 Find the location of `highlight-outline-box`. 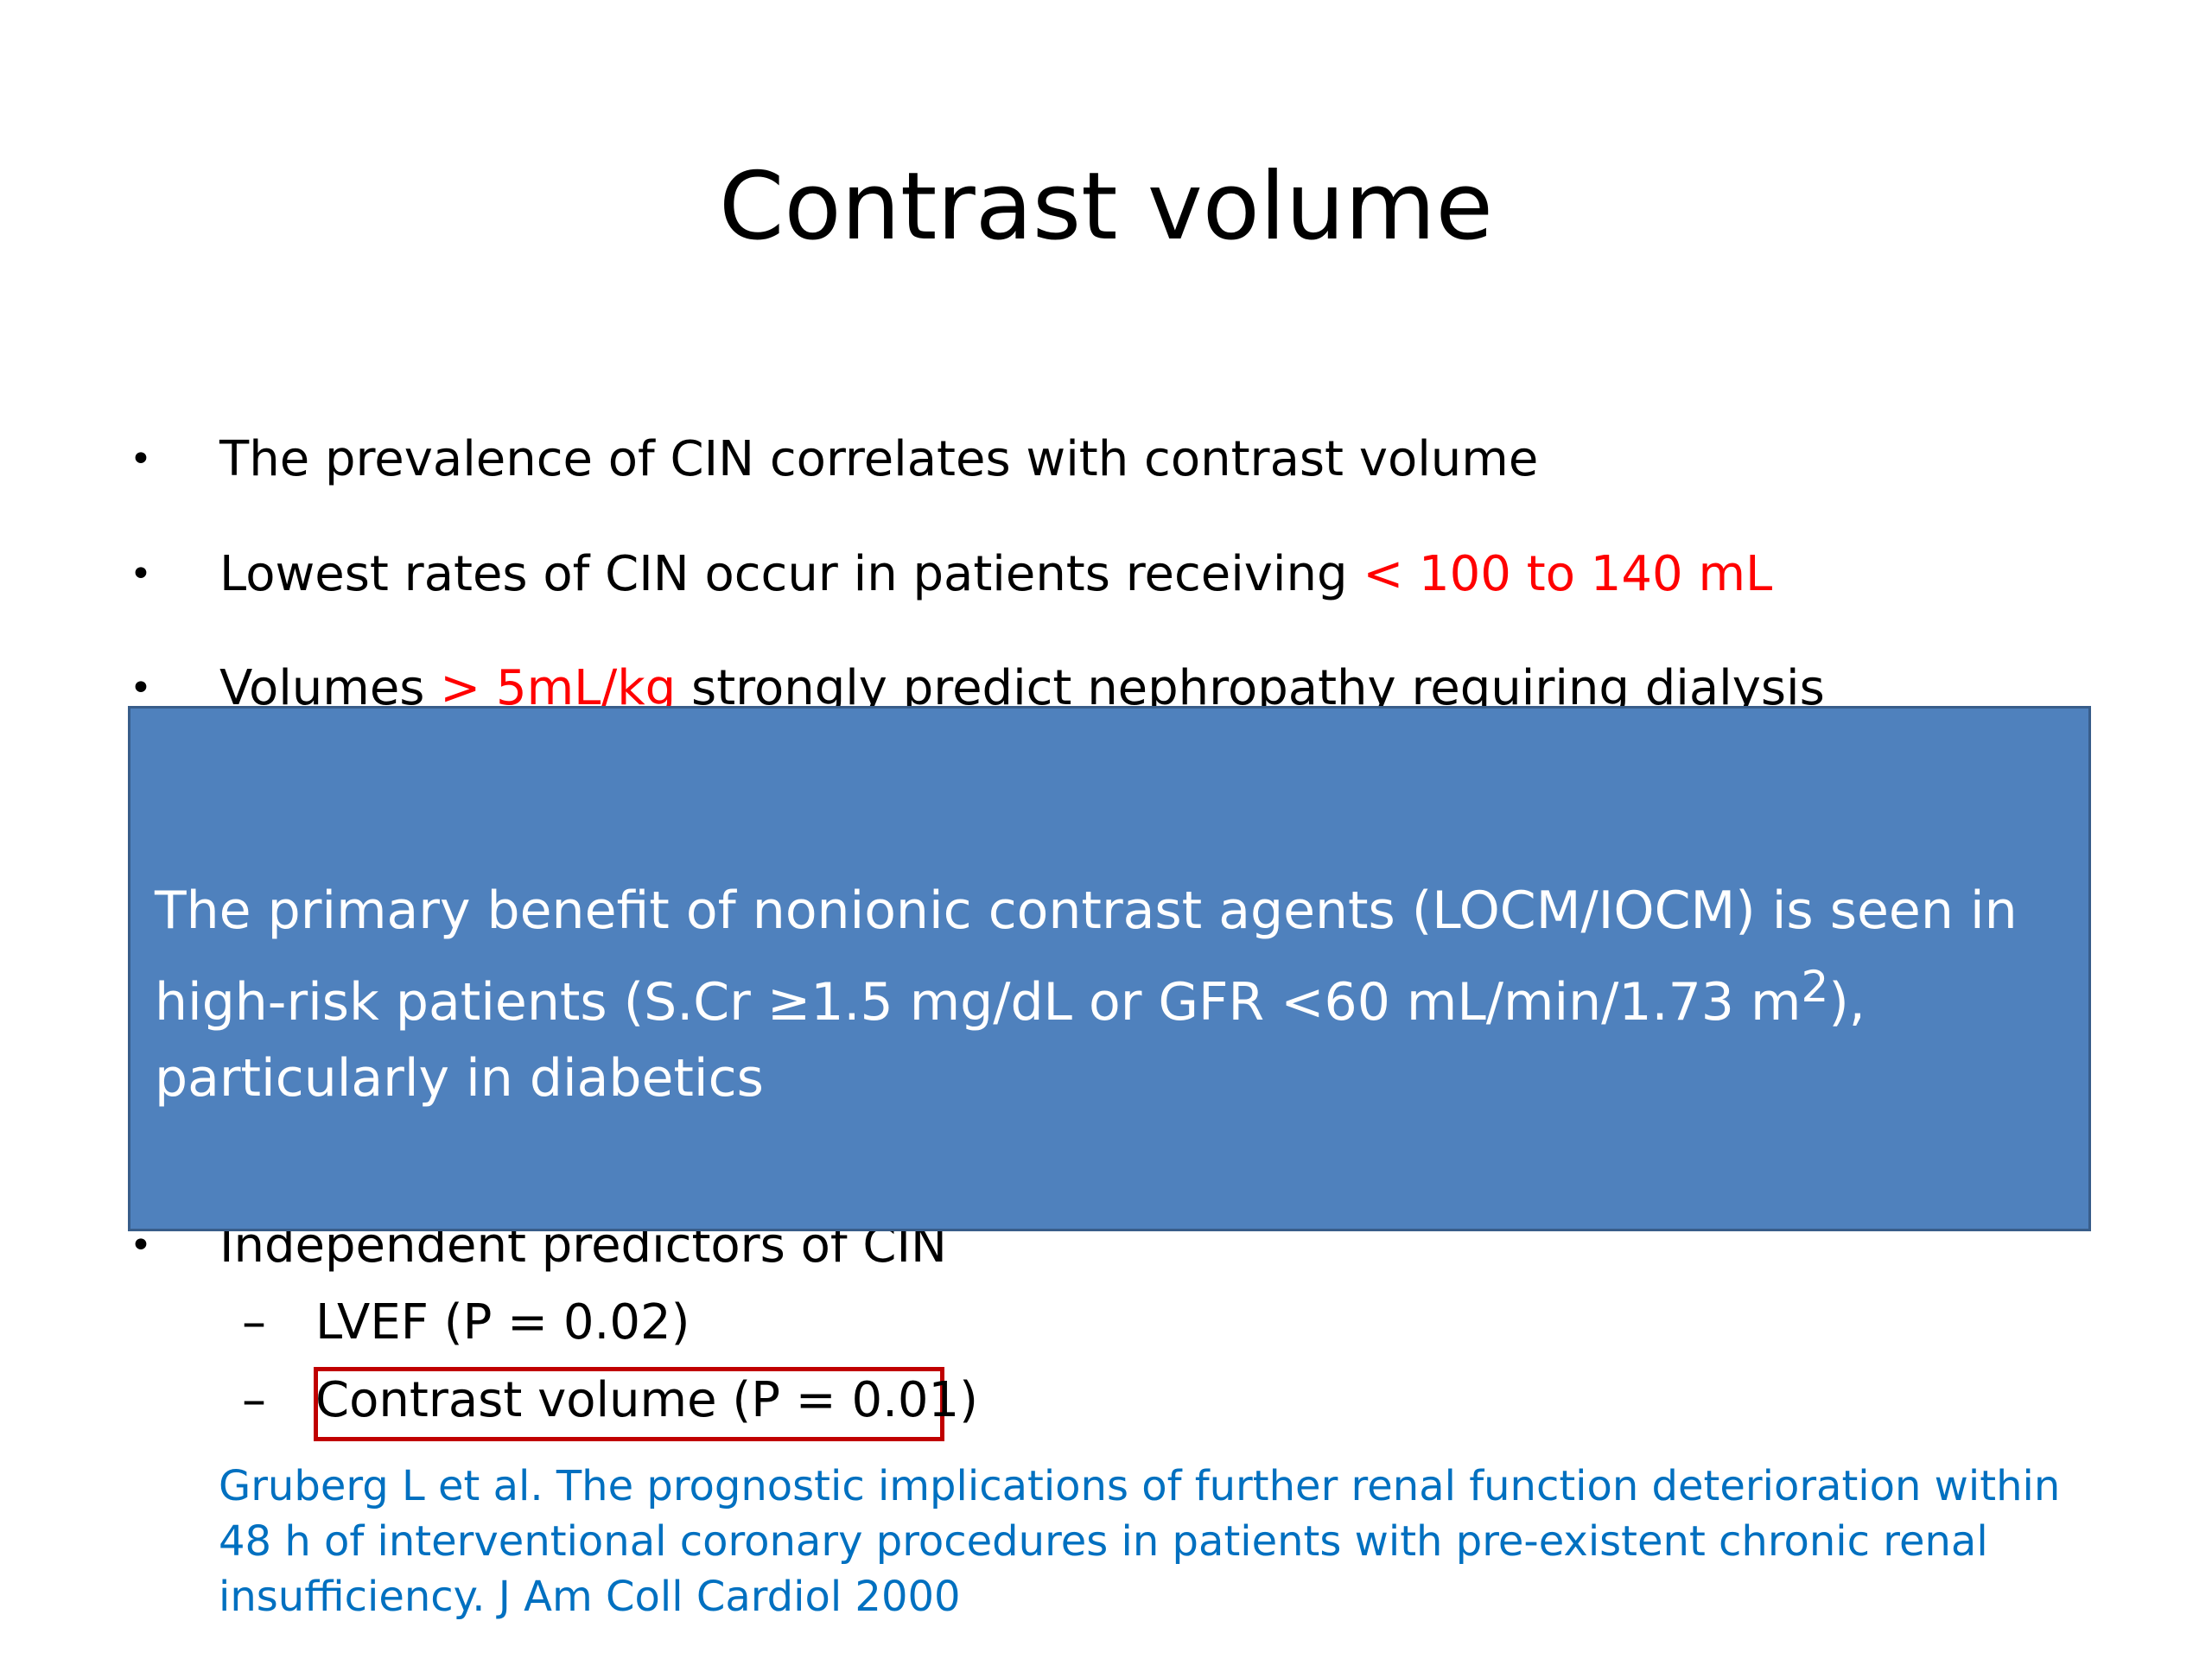

highlight-outline-box is located at coordinates (629, 1404).